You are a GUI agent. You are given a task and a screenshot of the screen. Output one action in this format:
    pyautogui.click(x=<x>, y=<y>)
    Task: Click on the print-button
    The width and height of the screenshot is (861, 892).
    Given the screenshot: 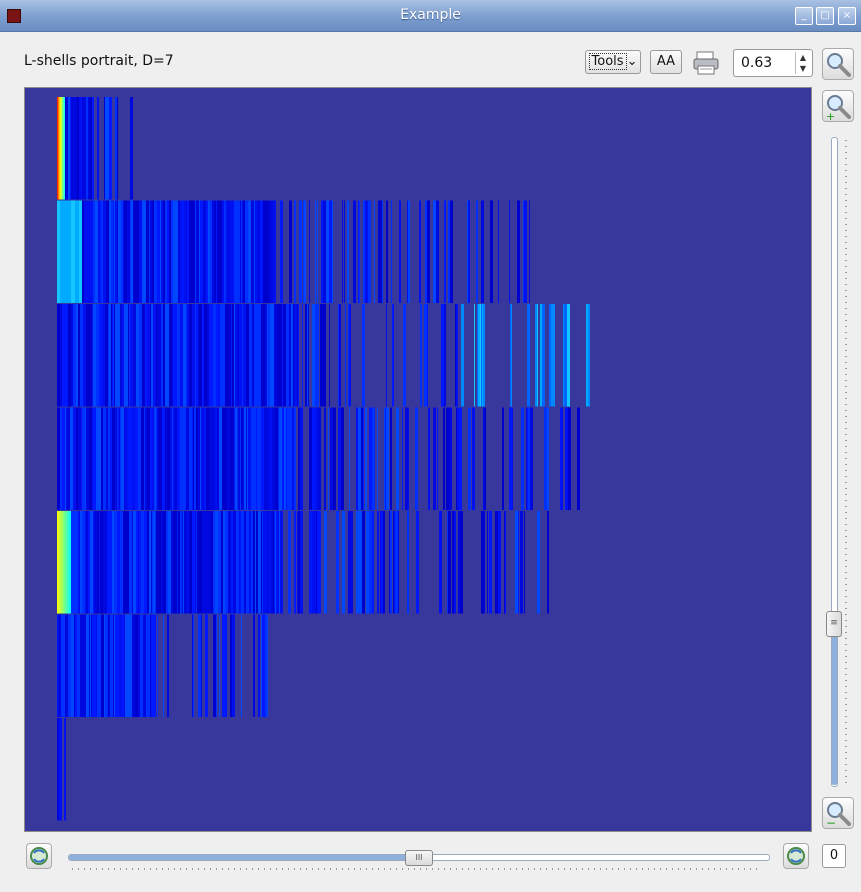 What is the action you would take?
    pyautogui.click(x=706, y=63)
    